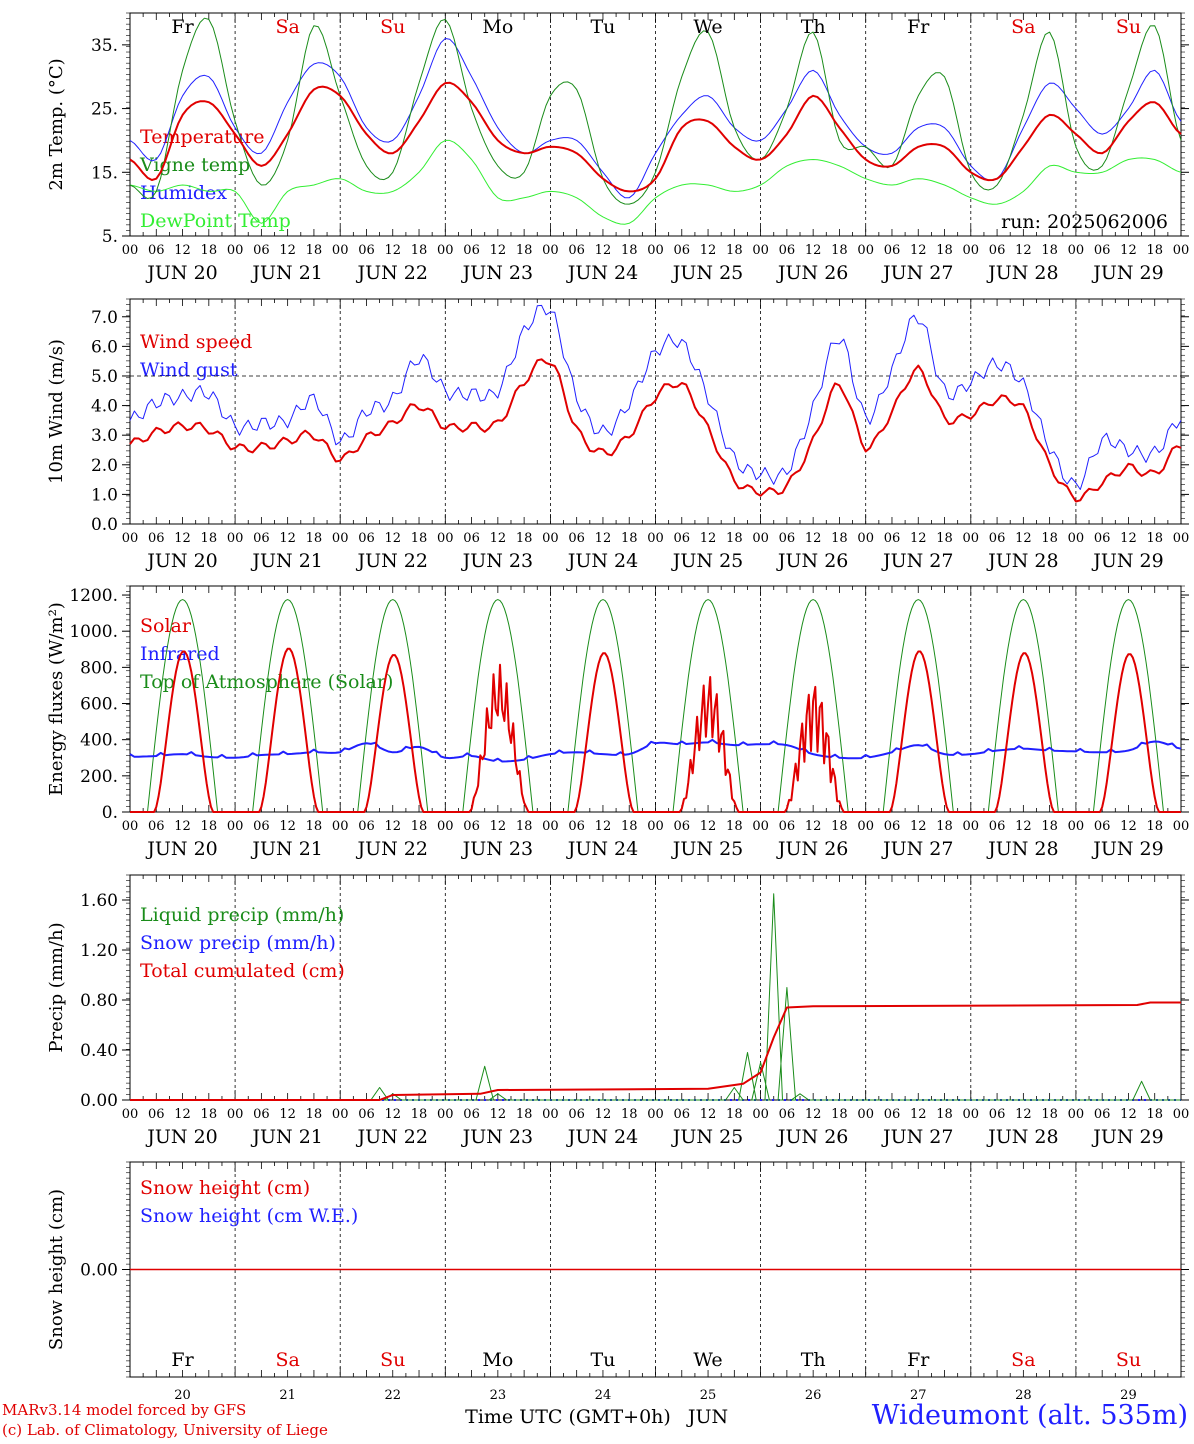 The image size is (1194, 1444). What do you see at coordinates (182, 1395) in the screenshot?
I see `day-number-label: 20` at bounding box center [182, 1395].